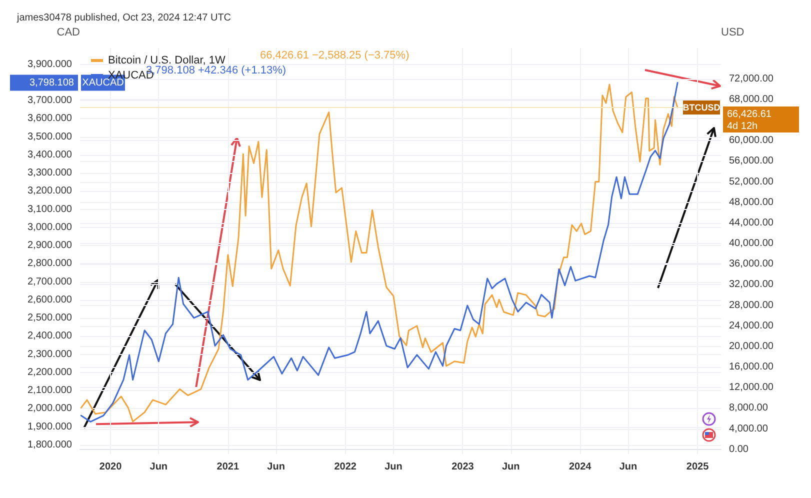  What do you see at coordinates (50, 191) in the screenshot?
I see `y-tick-label: 3,200.000` at bounding box center [50, 191].